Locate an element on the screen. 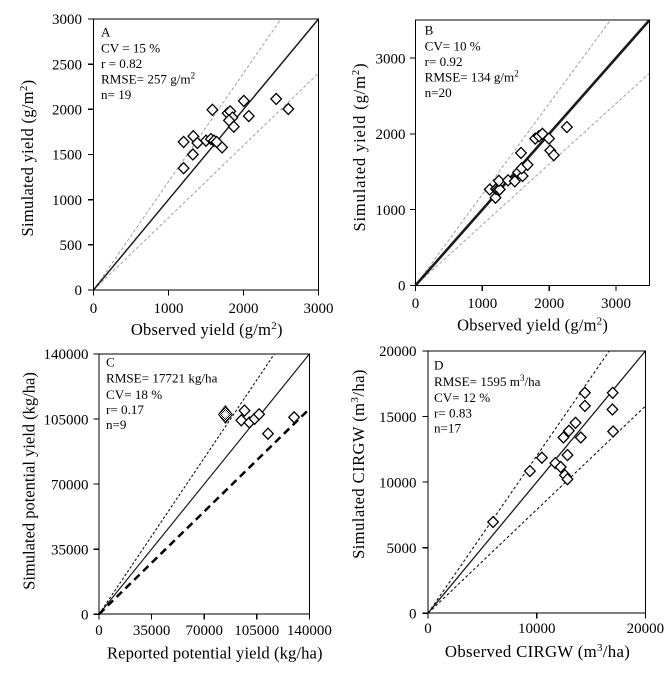 This screenshot has height=681, width=672. svg-text: n=17 is located at coordinates (447, 427).